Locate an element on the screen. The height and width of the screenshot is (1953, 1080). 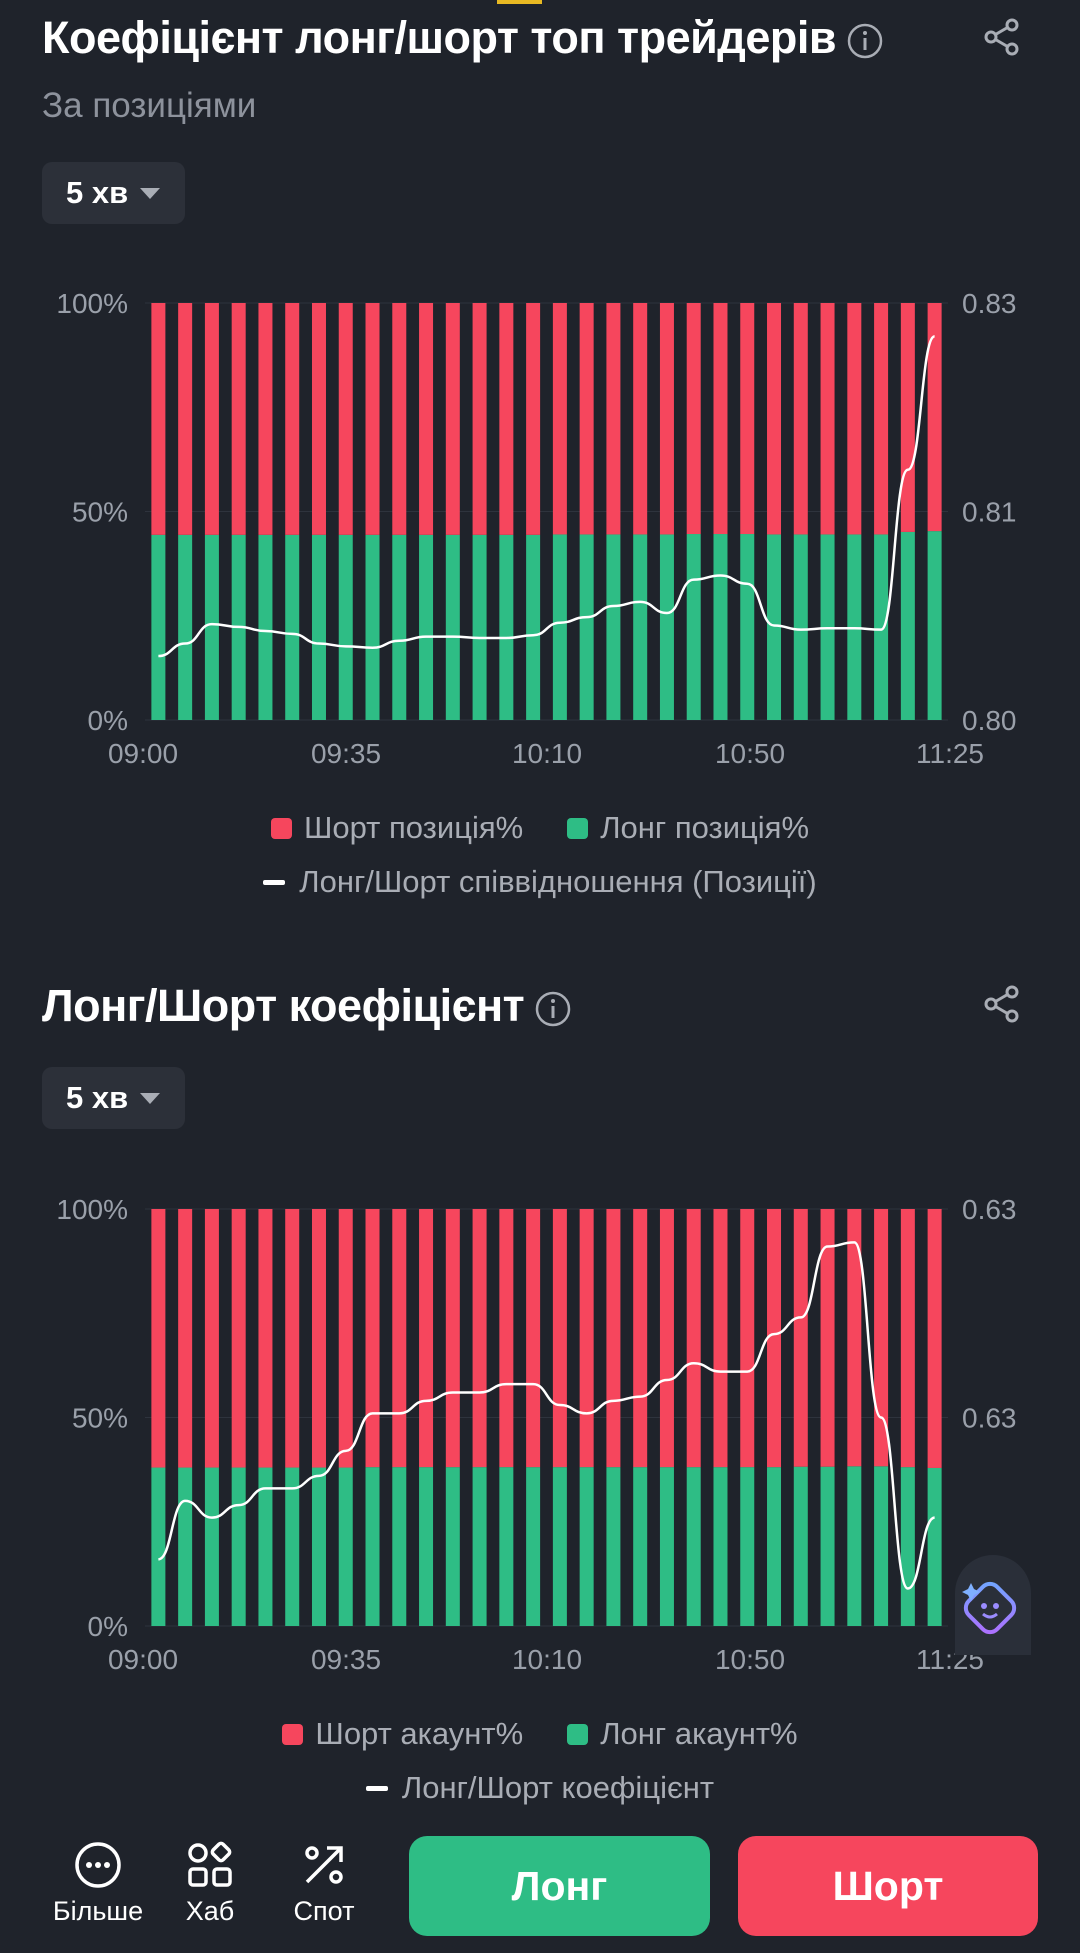
section1-title: Коефіцієнт лонг/шорт топ трейдерів is located at coordinates (439, 37).